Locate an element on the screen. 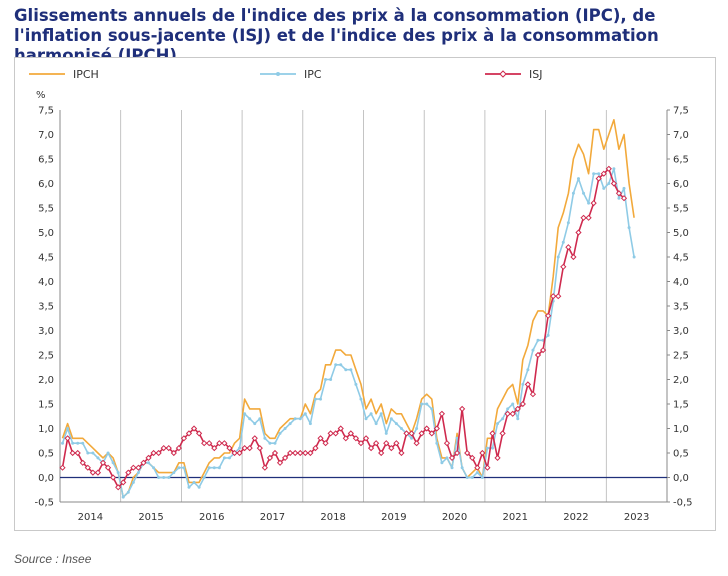  x-year-label: 2016 is located at coordinates (211, 517).